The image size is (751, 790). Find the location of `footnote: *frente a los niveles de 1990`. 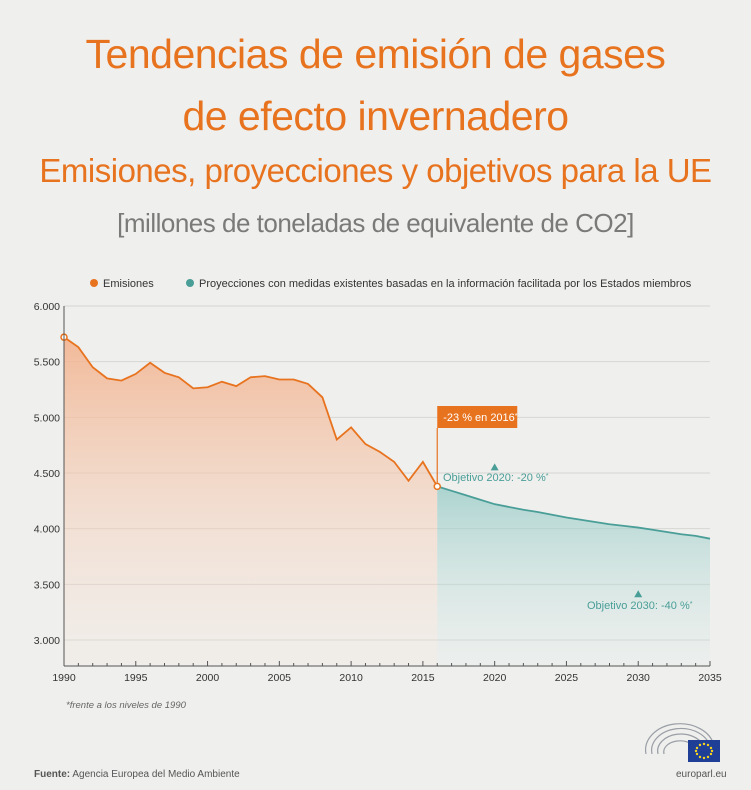

footnote: *frente a los niveles de 1990 is located at coordinates (126, 705).